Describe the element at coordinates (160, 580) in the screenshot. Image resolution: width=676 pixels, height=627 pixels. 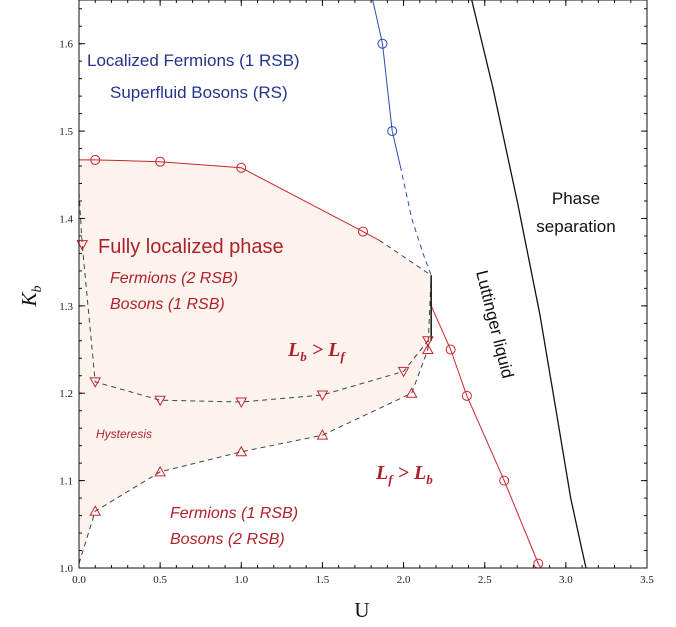
I see `x-tick-label: 0.5` at that location.